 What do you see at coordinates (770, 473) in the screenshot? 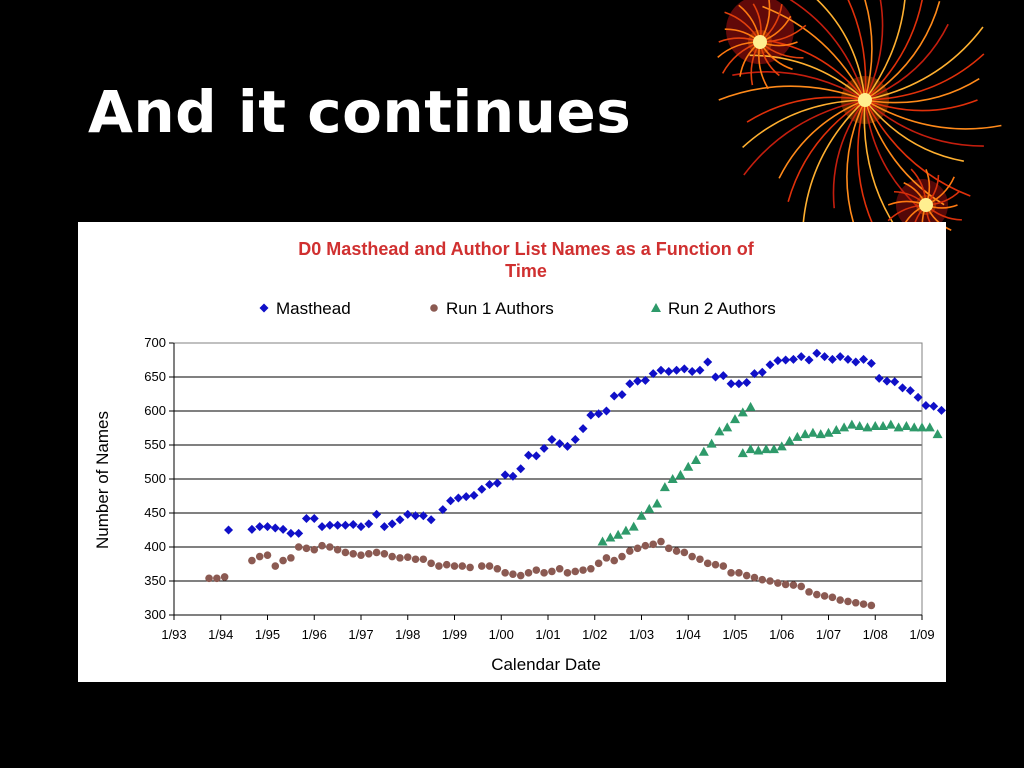
I see `series-run-2-authors` at bounding box center [770, 473].